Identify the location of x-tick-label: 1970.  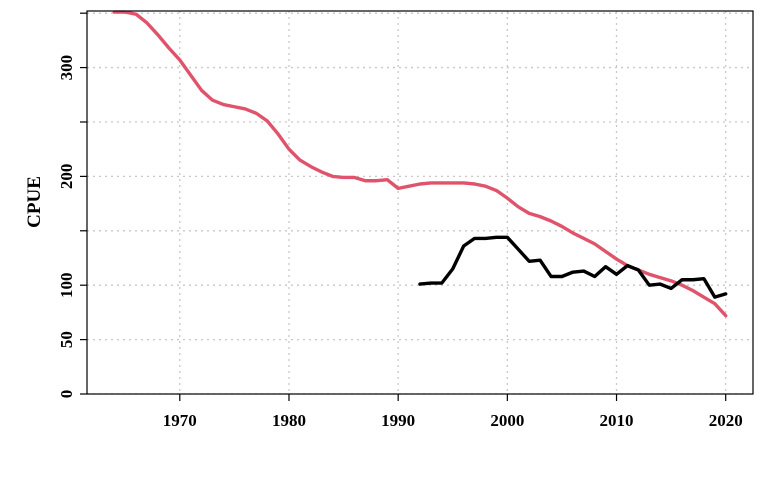
(180, 420).